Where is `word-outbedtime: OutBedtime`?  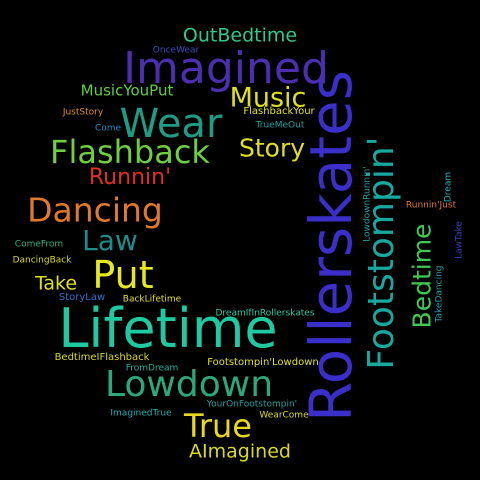
word-outbedtime: OutBedtime is located at coordinates (240, 35).